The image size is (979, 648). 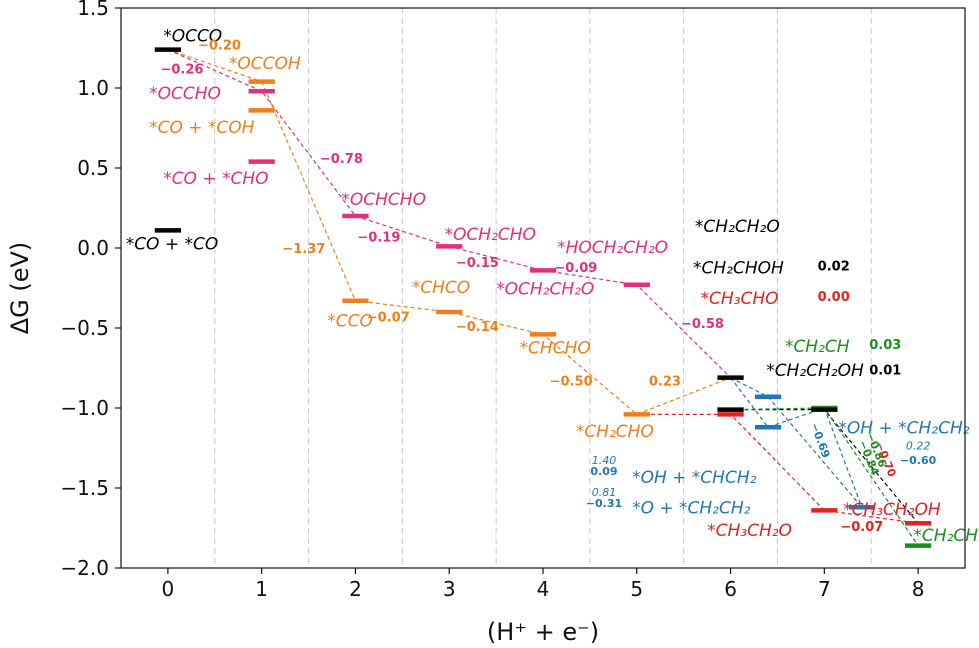 What do you see at coordinates (903, 429) in the screenshot?
I see `species-label: *OH + *CH₂CH₂` at bounding box center [903, 429].